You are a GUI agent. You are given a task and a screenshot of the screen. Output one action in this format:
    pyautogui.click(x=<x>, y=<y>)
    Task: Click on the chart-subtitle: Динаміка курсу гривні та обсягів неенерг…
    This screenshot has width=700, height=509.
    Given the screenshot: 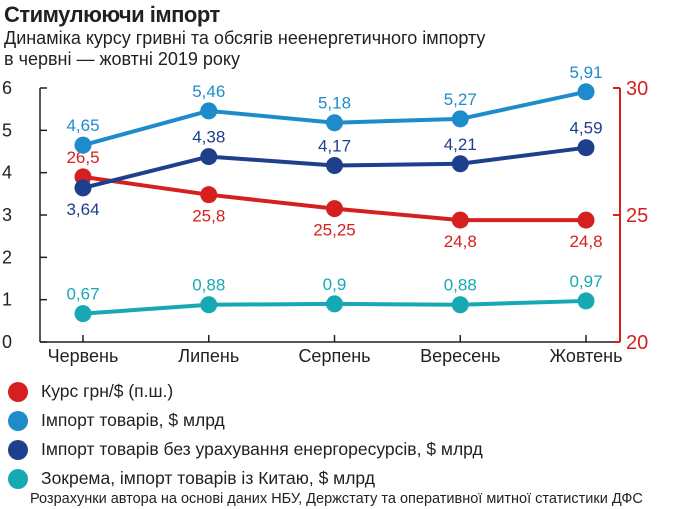 What is the action you would take?
    pyautogui.click(x=284, y=49)
    